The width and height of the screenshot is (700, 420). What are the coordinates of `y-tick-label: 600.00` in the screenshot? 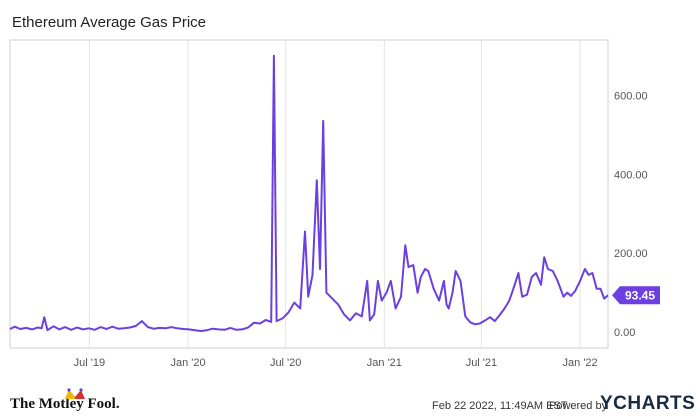 It's located at (631, 96).